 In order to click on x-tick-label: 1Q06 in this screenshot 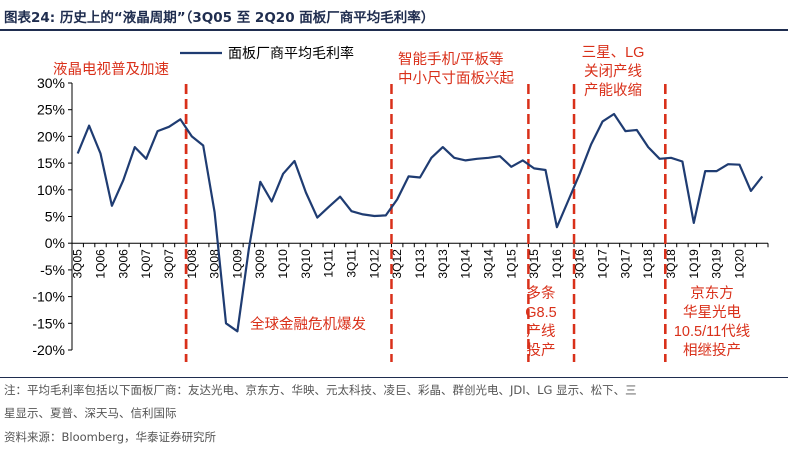, I will do `click(101, 264)`.